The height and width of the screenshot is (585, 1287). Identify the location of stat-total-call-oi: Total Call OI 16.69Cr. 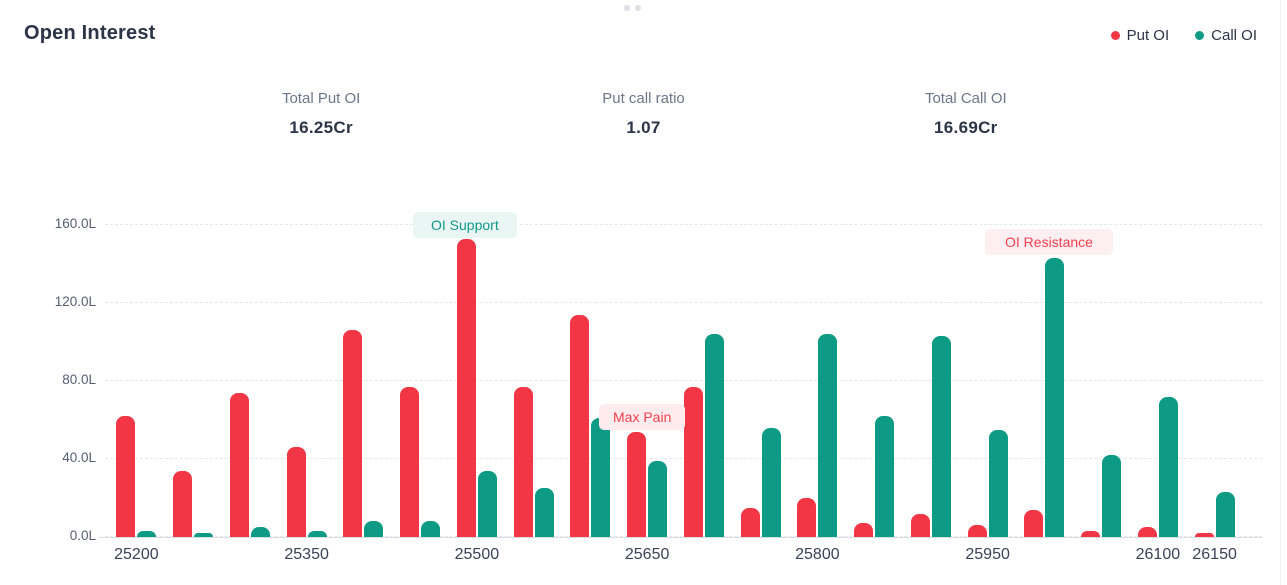
(966, 113).